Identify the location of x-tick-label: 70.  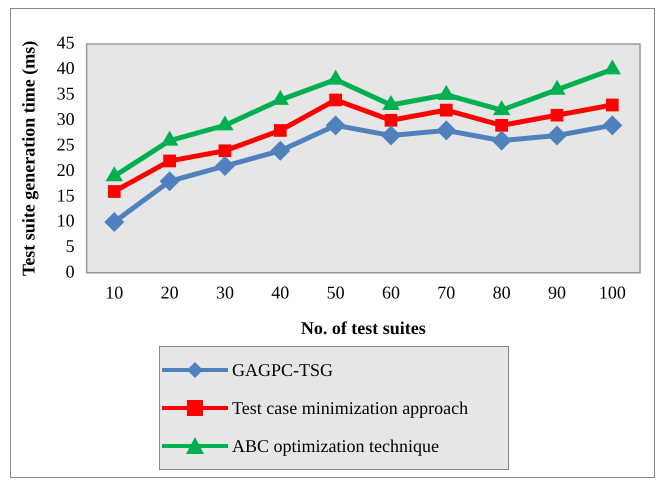
(446, 292).